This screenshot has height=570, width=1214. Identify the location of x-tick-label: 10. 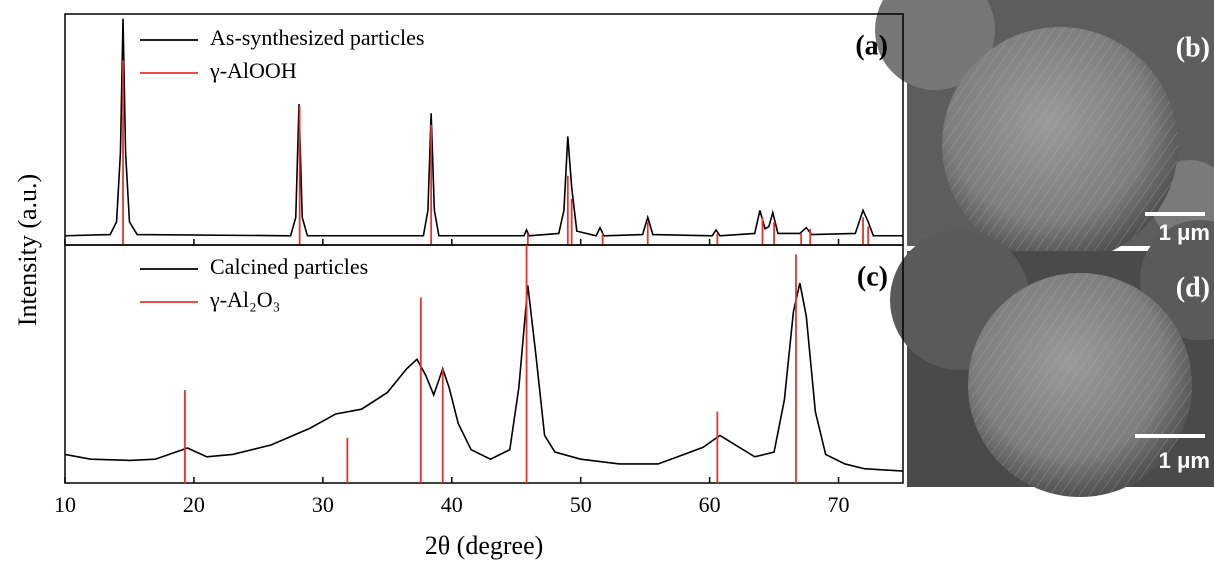
(65, 504).